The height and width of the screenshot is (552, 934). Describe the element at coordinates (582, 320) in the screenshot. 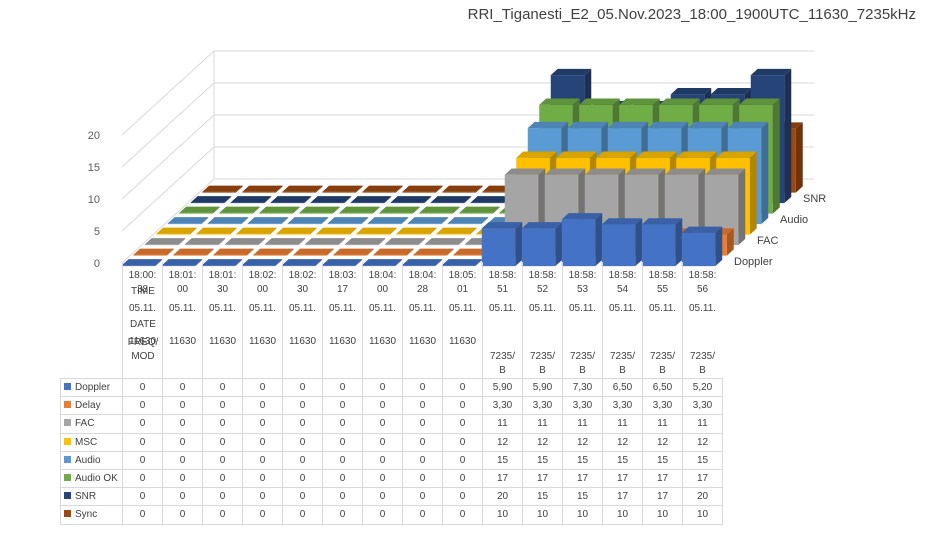

I see `category-label: 18:58: 53 05.11. 7235/ B` at that location.